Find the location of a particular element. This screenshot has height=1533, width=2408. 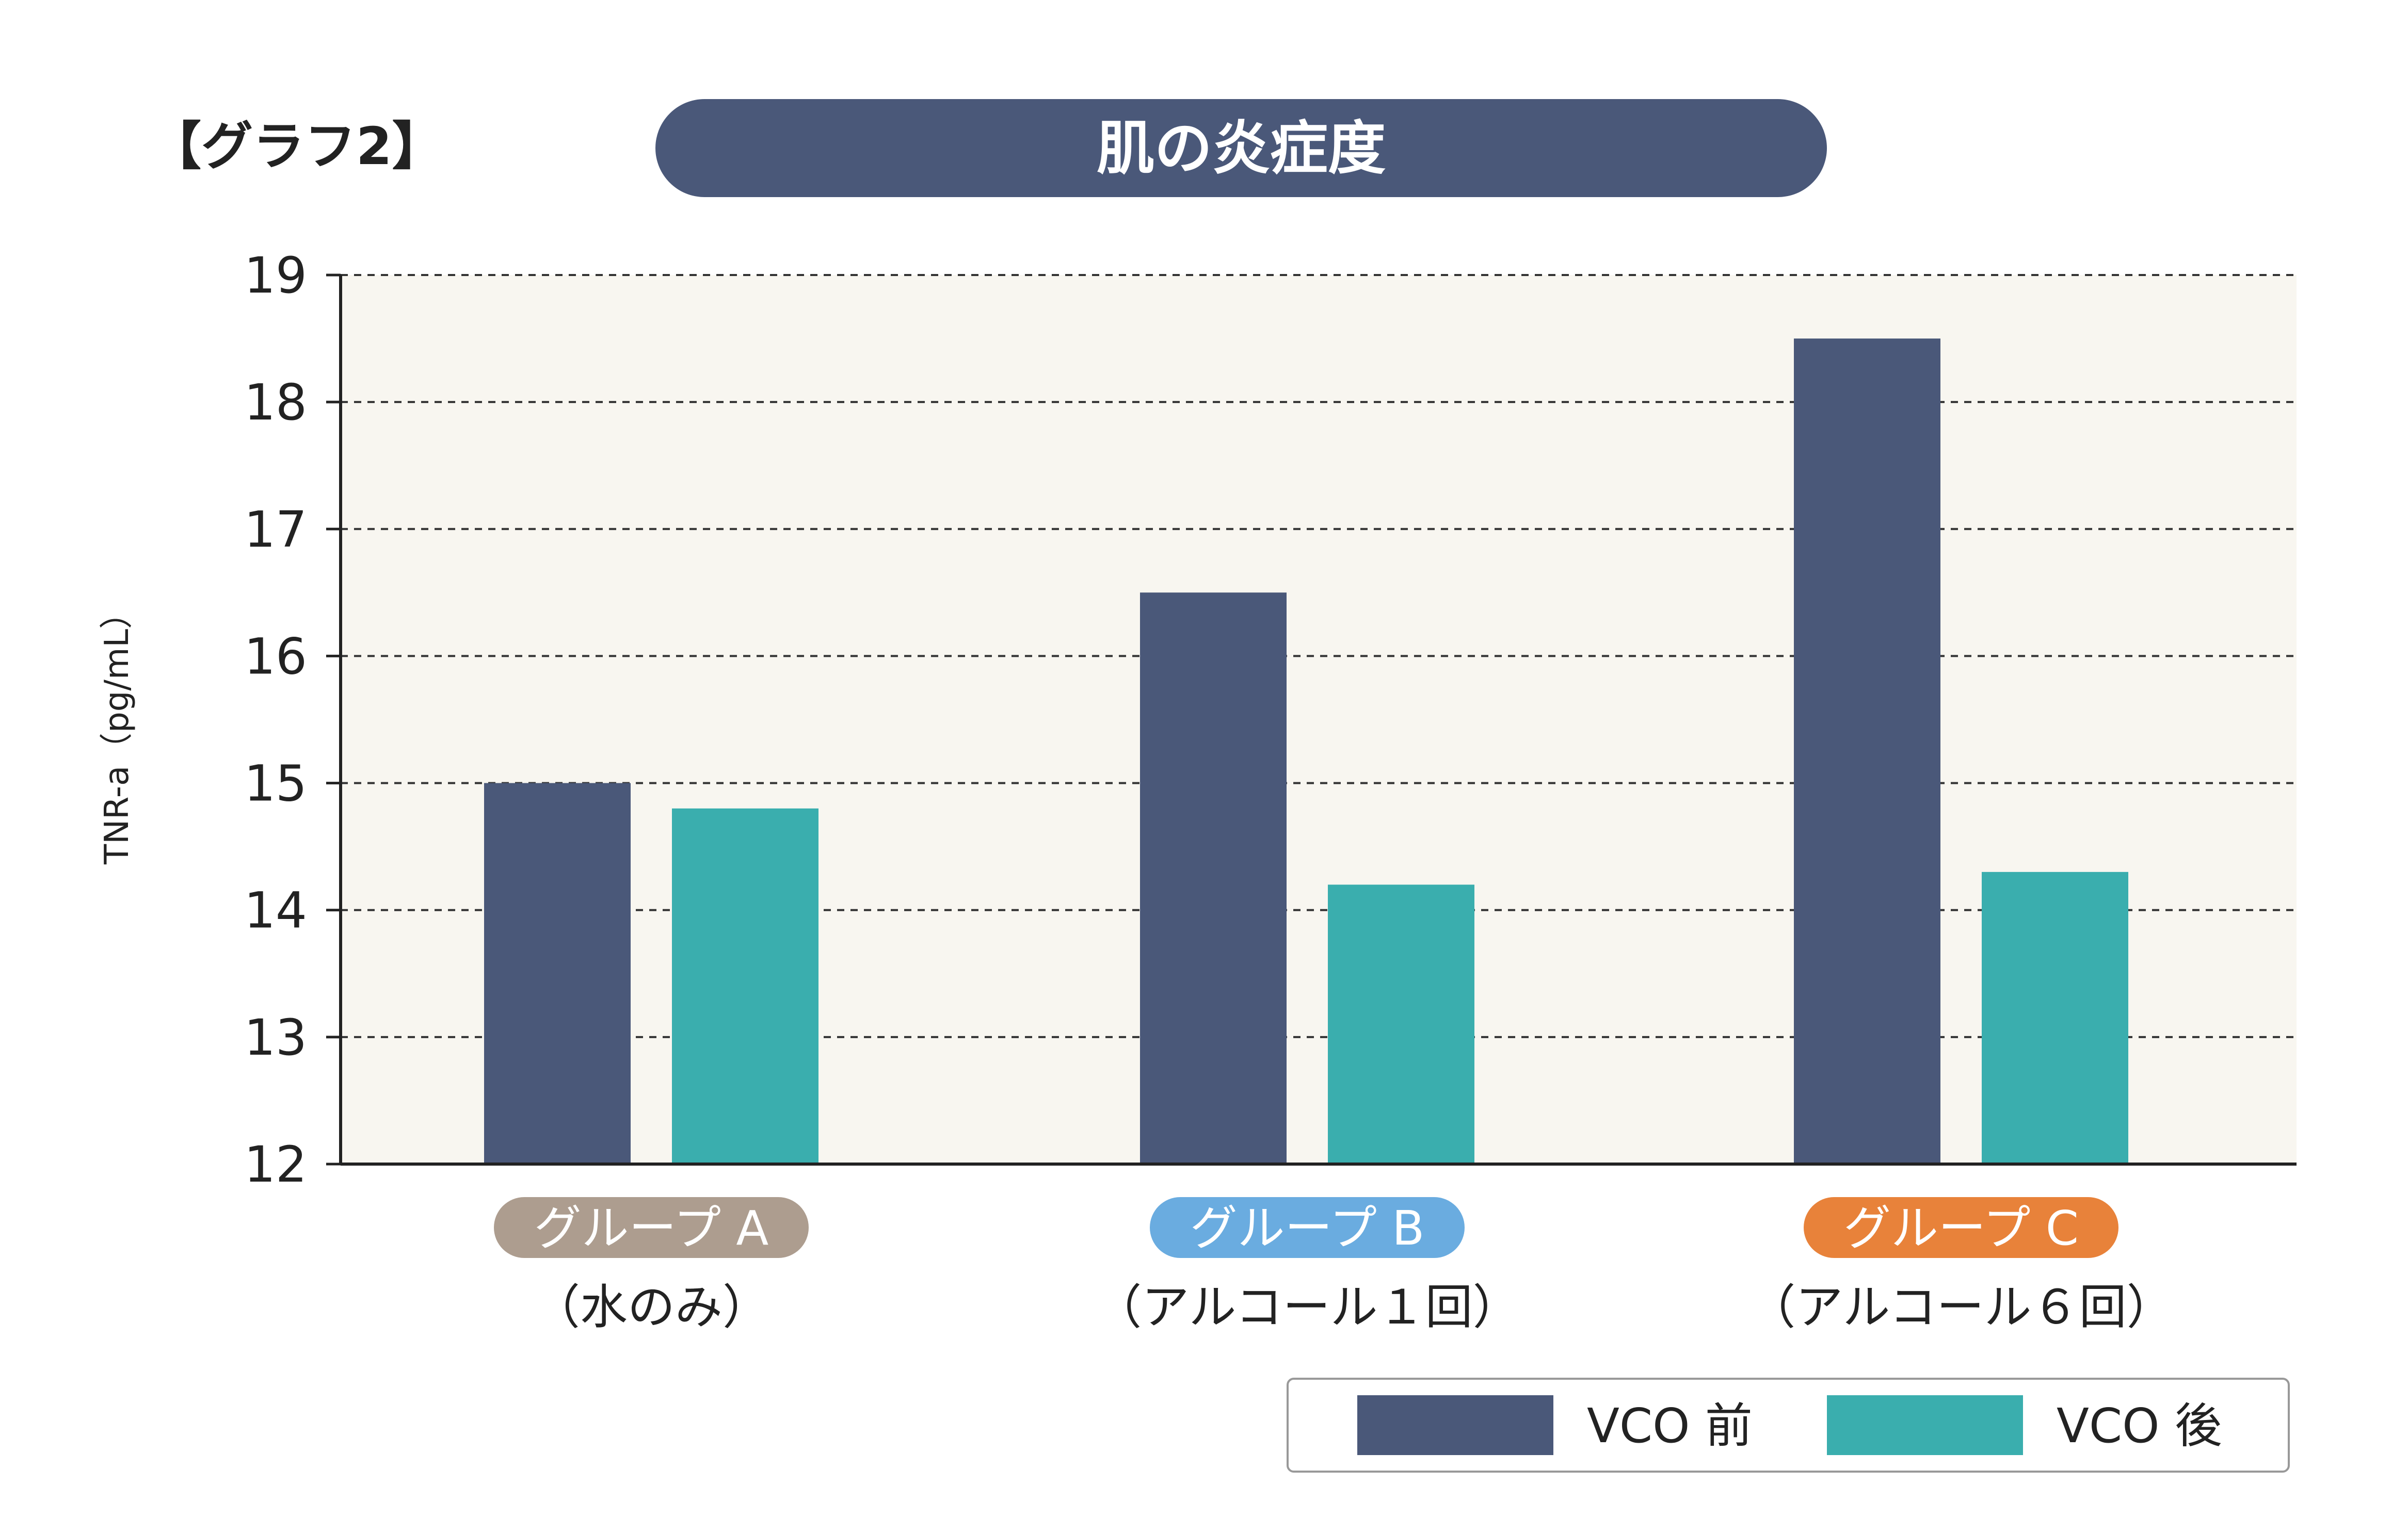

category-sub-label: （アルコール１回） is located at coordinates (1307, 1307).